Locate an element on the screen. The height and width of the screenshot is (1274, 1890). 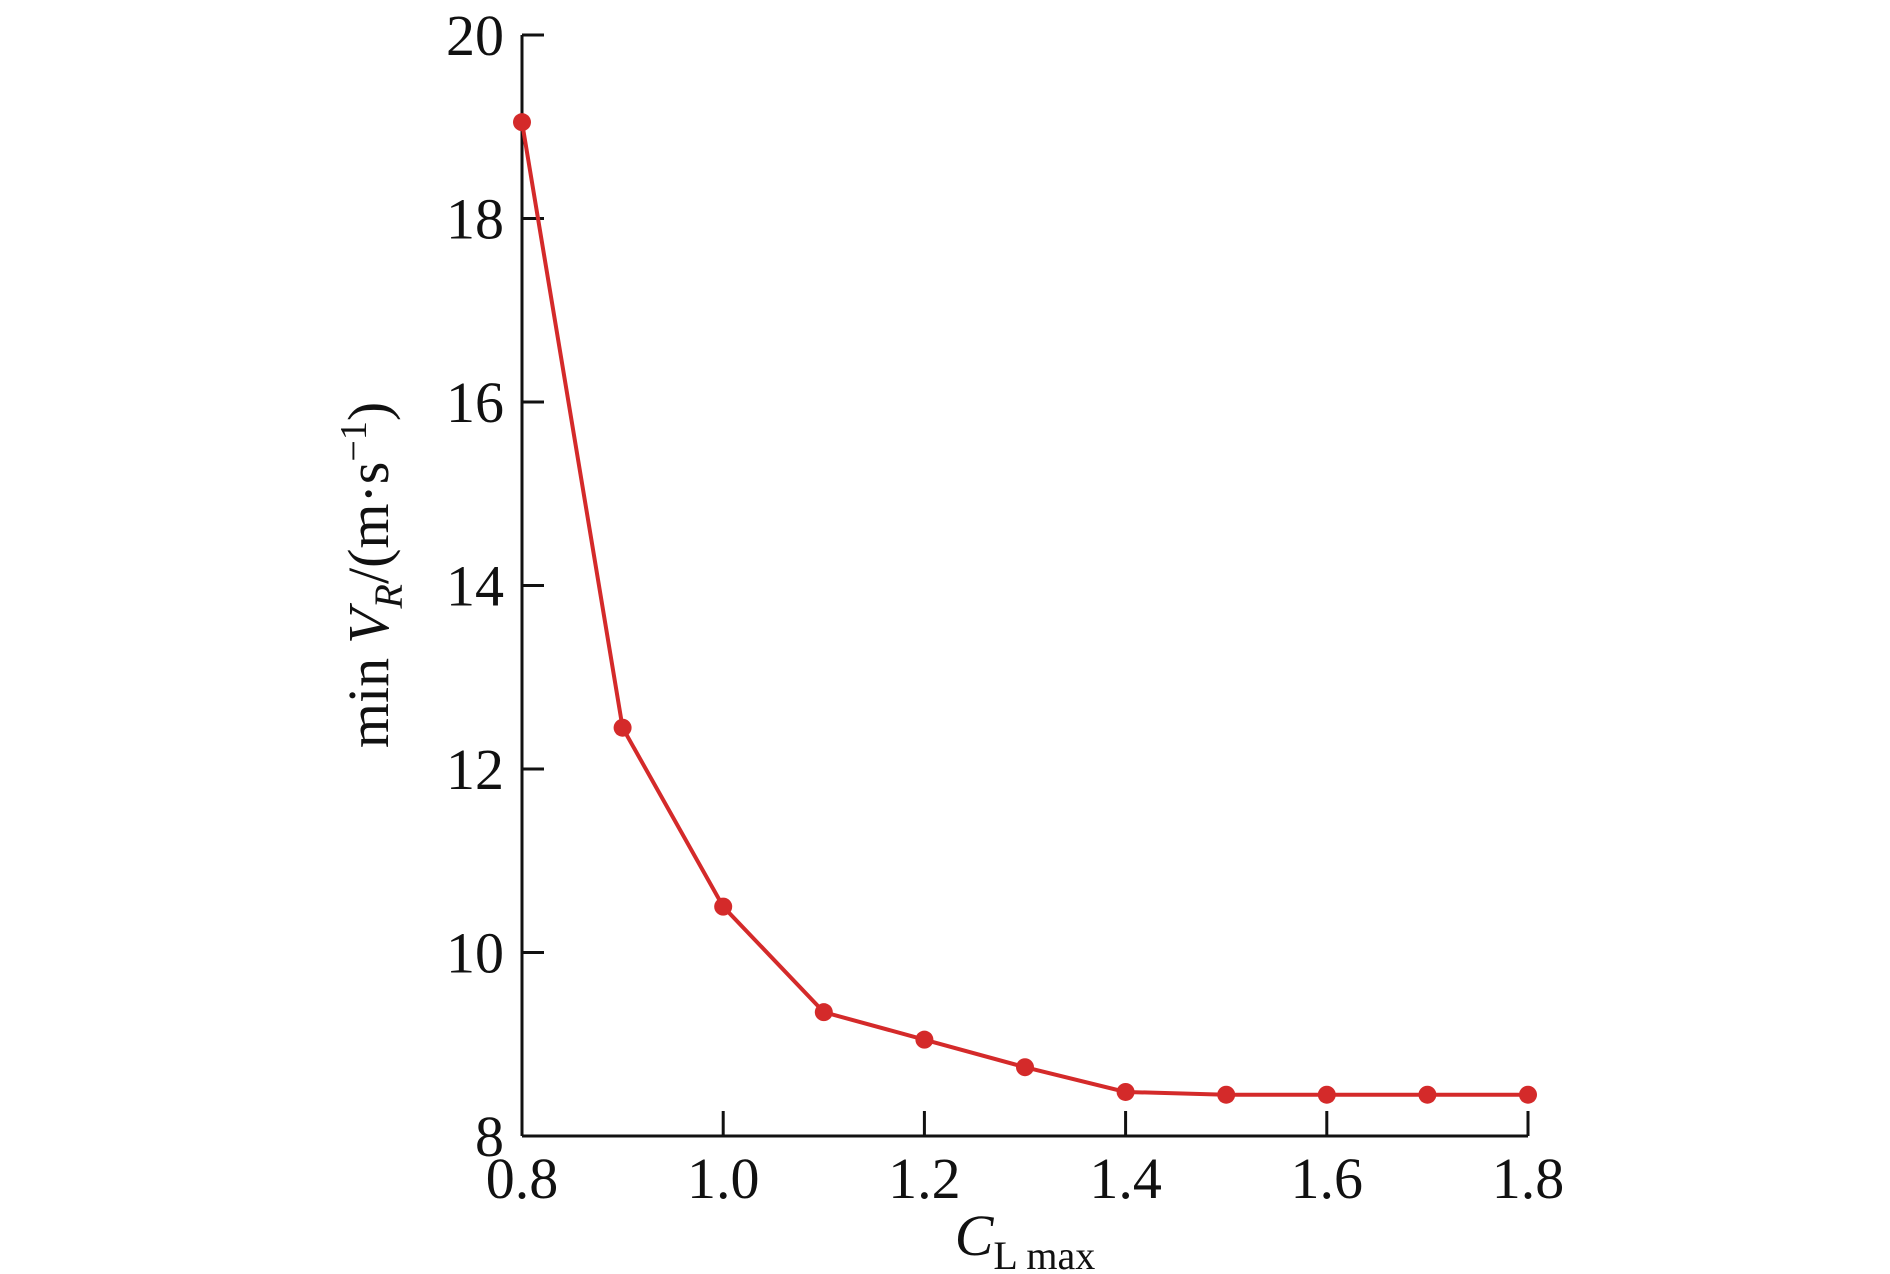
y-tick-label: 8 is located at coordinates (489, 1136).